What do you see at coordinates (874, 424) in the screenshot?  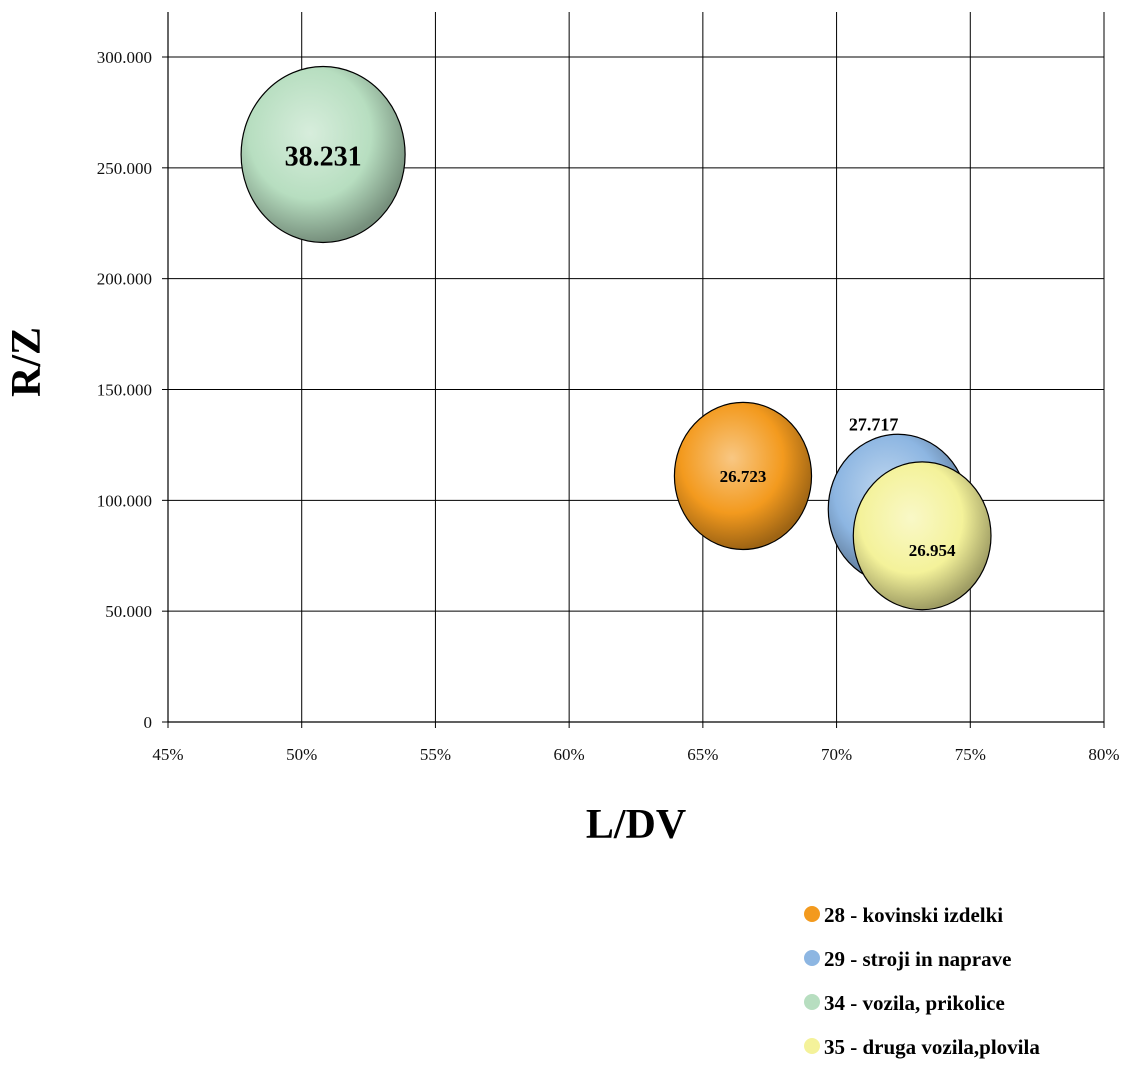 I see `bubble-data-label: 27.717` at bounding box center [874, 424].